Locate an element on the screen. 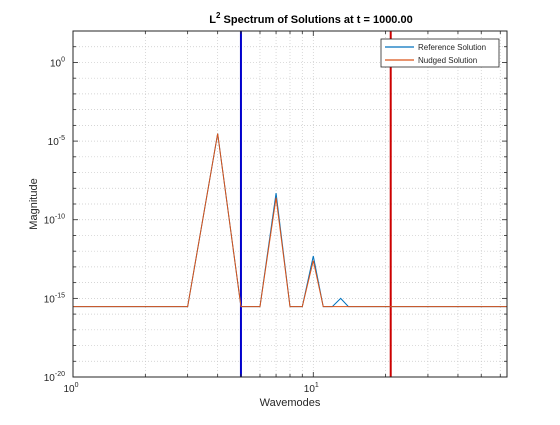  x-tick-labels: 10⁰ 10¹ is located at coordinates (190, 388).